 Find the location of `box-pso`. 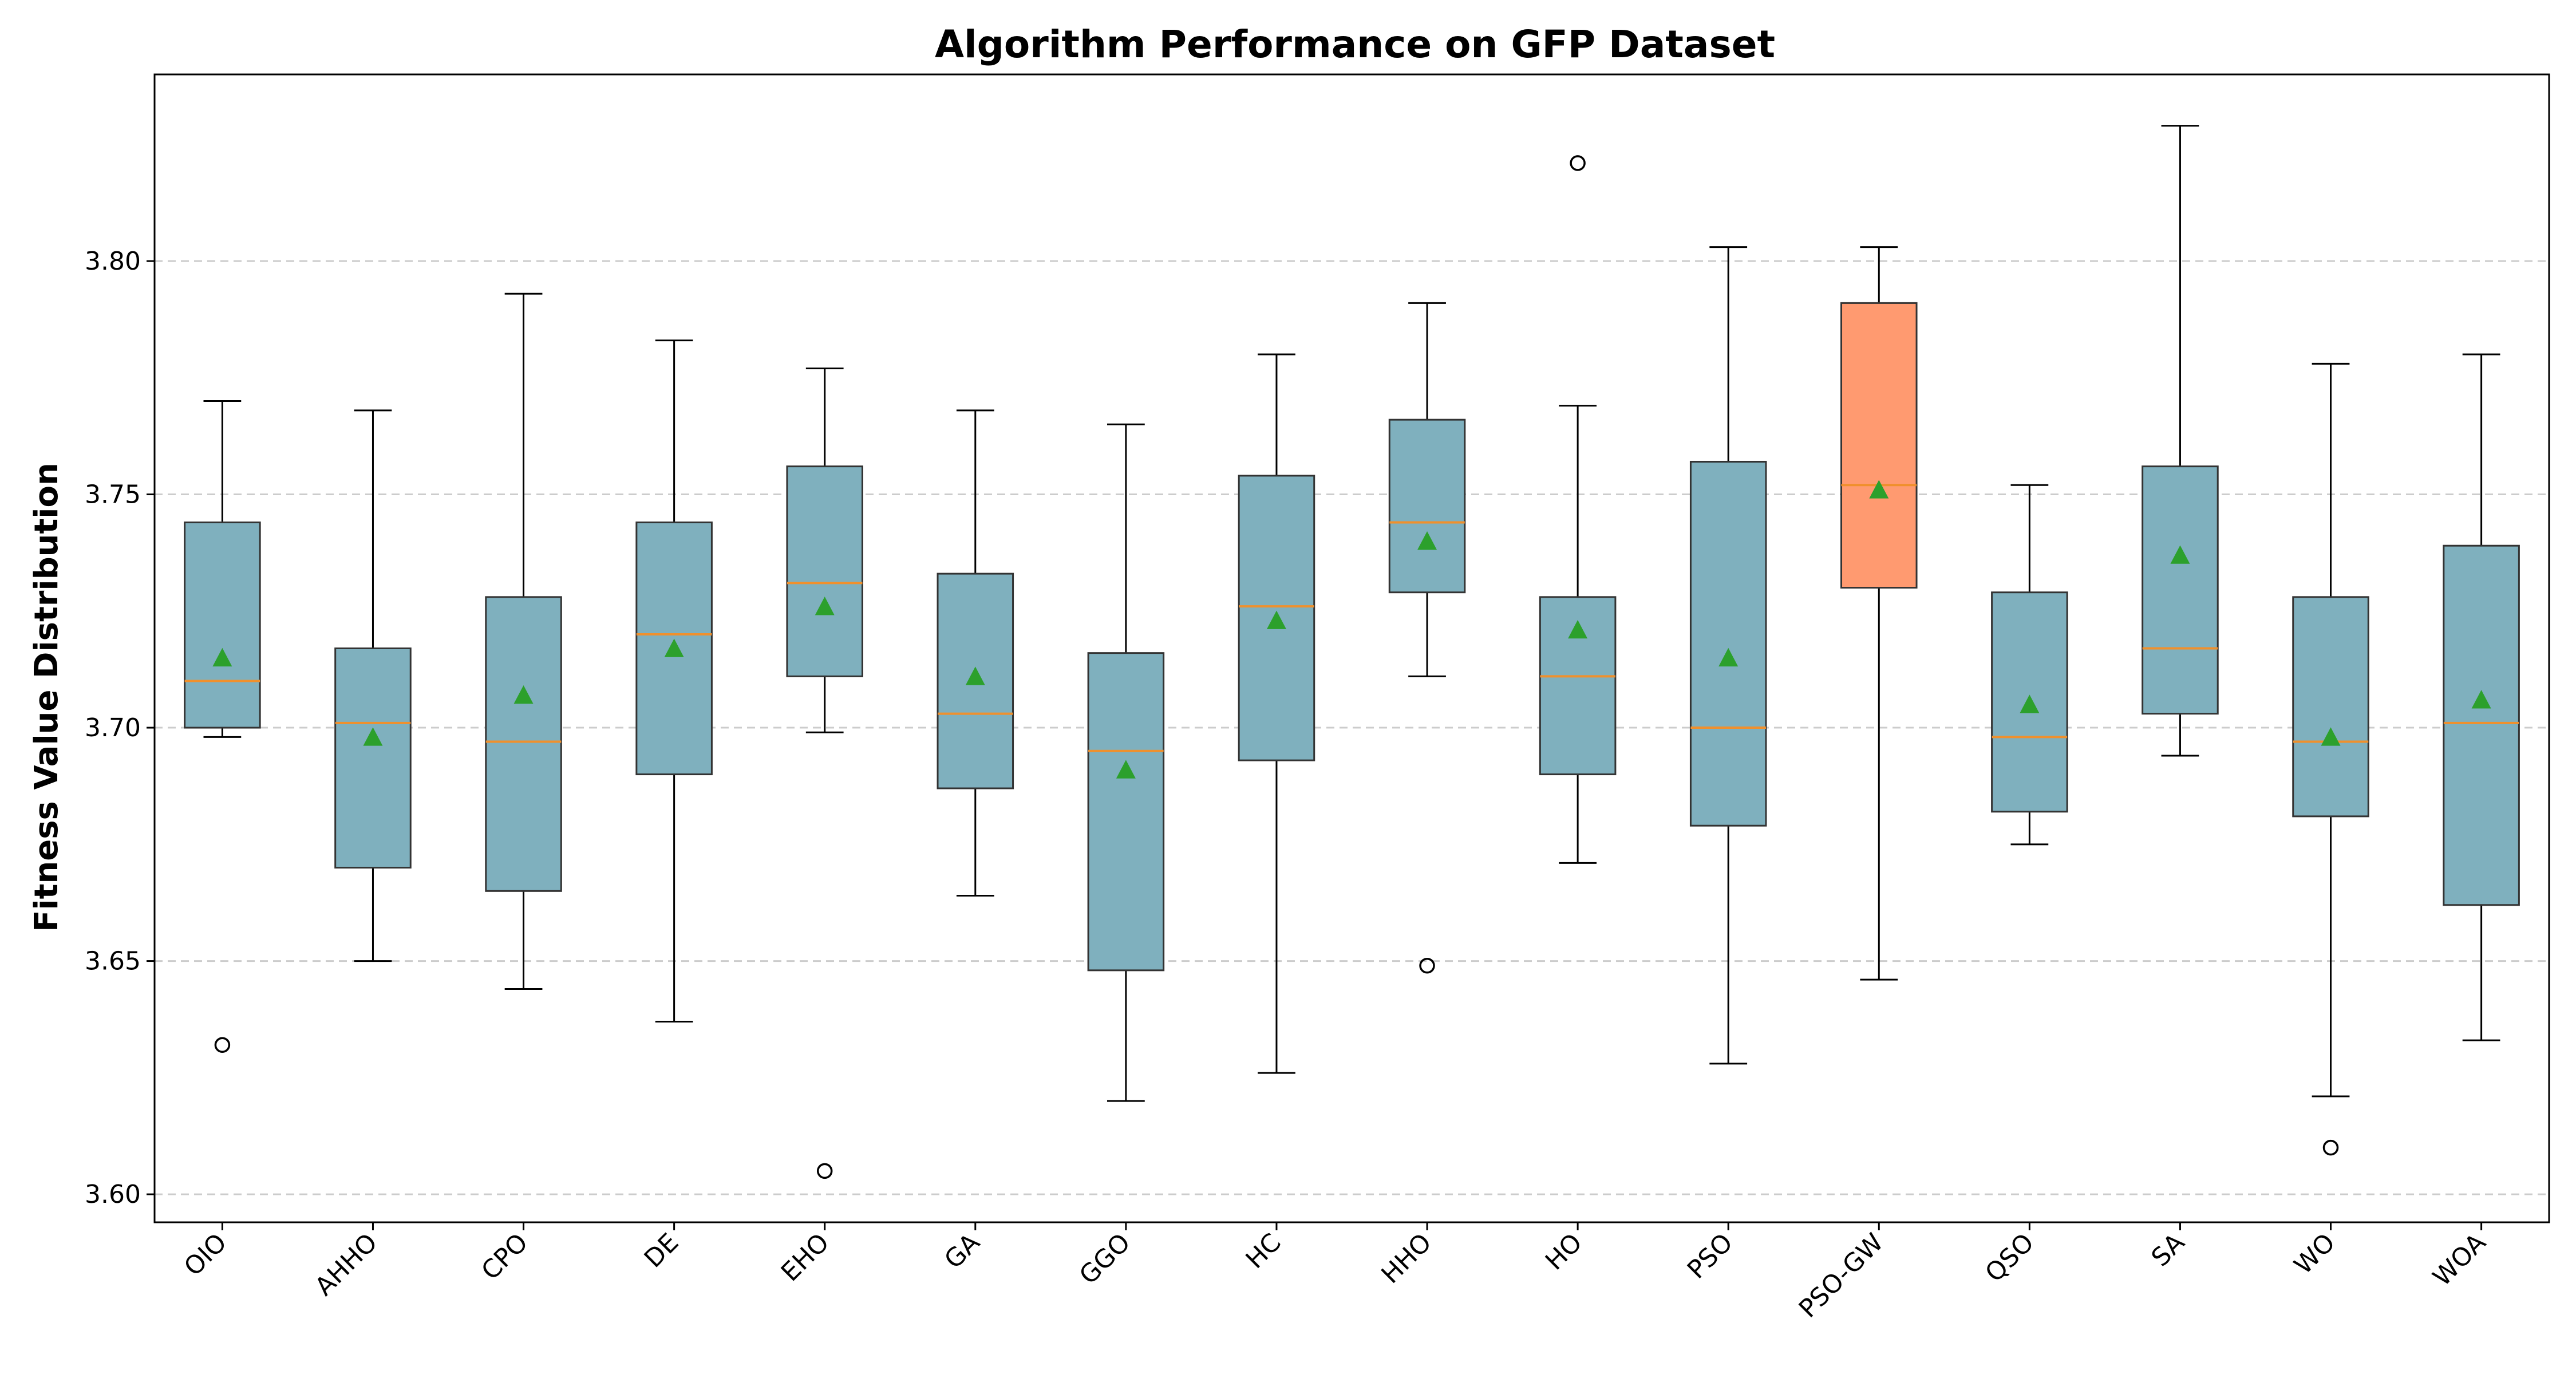

box-pso is located at coordinates (1728, 656).